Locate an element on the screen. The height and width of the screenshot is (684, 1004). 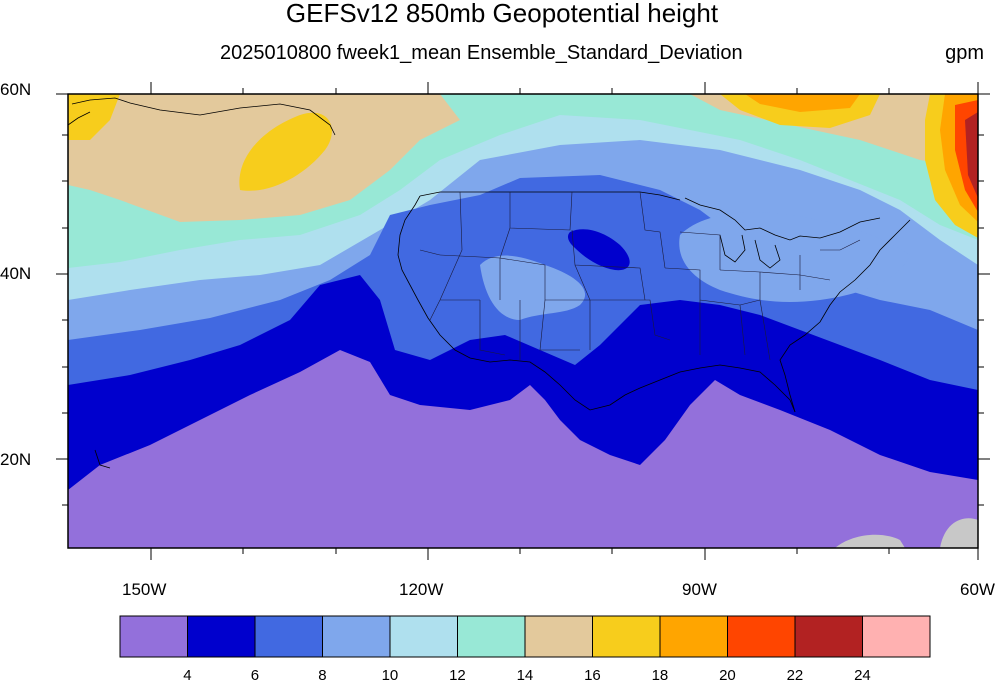
colorbar-tick-label: 10 is located at coordinates (390, 675).